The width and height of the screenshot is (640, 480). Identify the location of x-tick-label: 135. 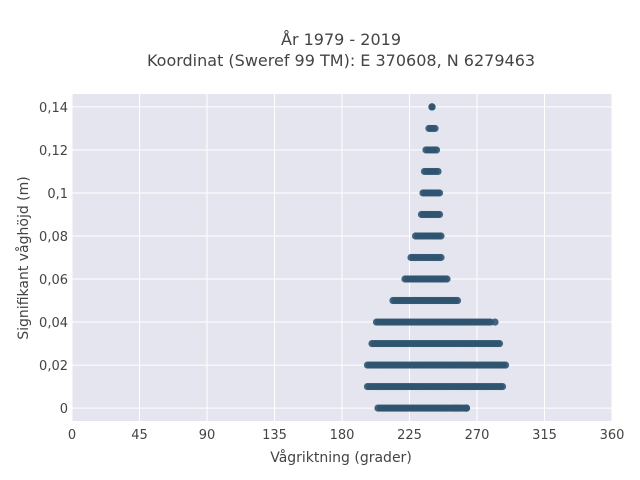
(274, 435).